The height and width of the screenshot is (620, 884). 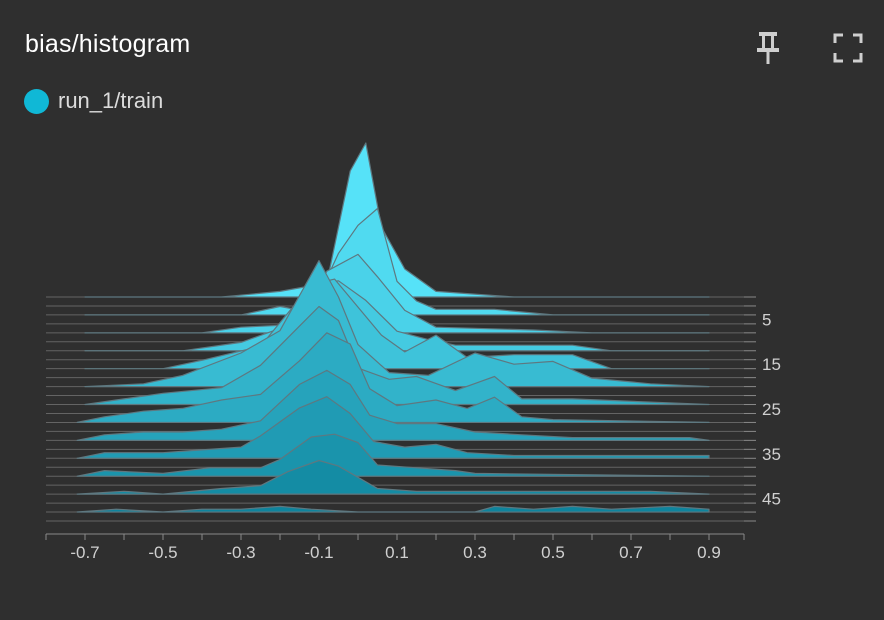 I want to click on step-tick-label: 35, so click(x=771, y=454).